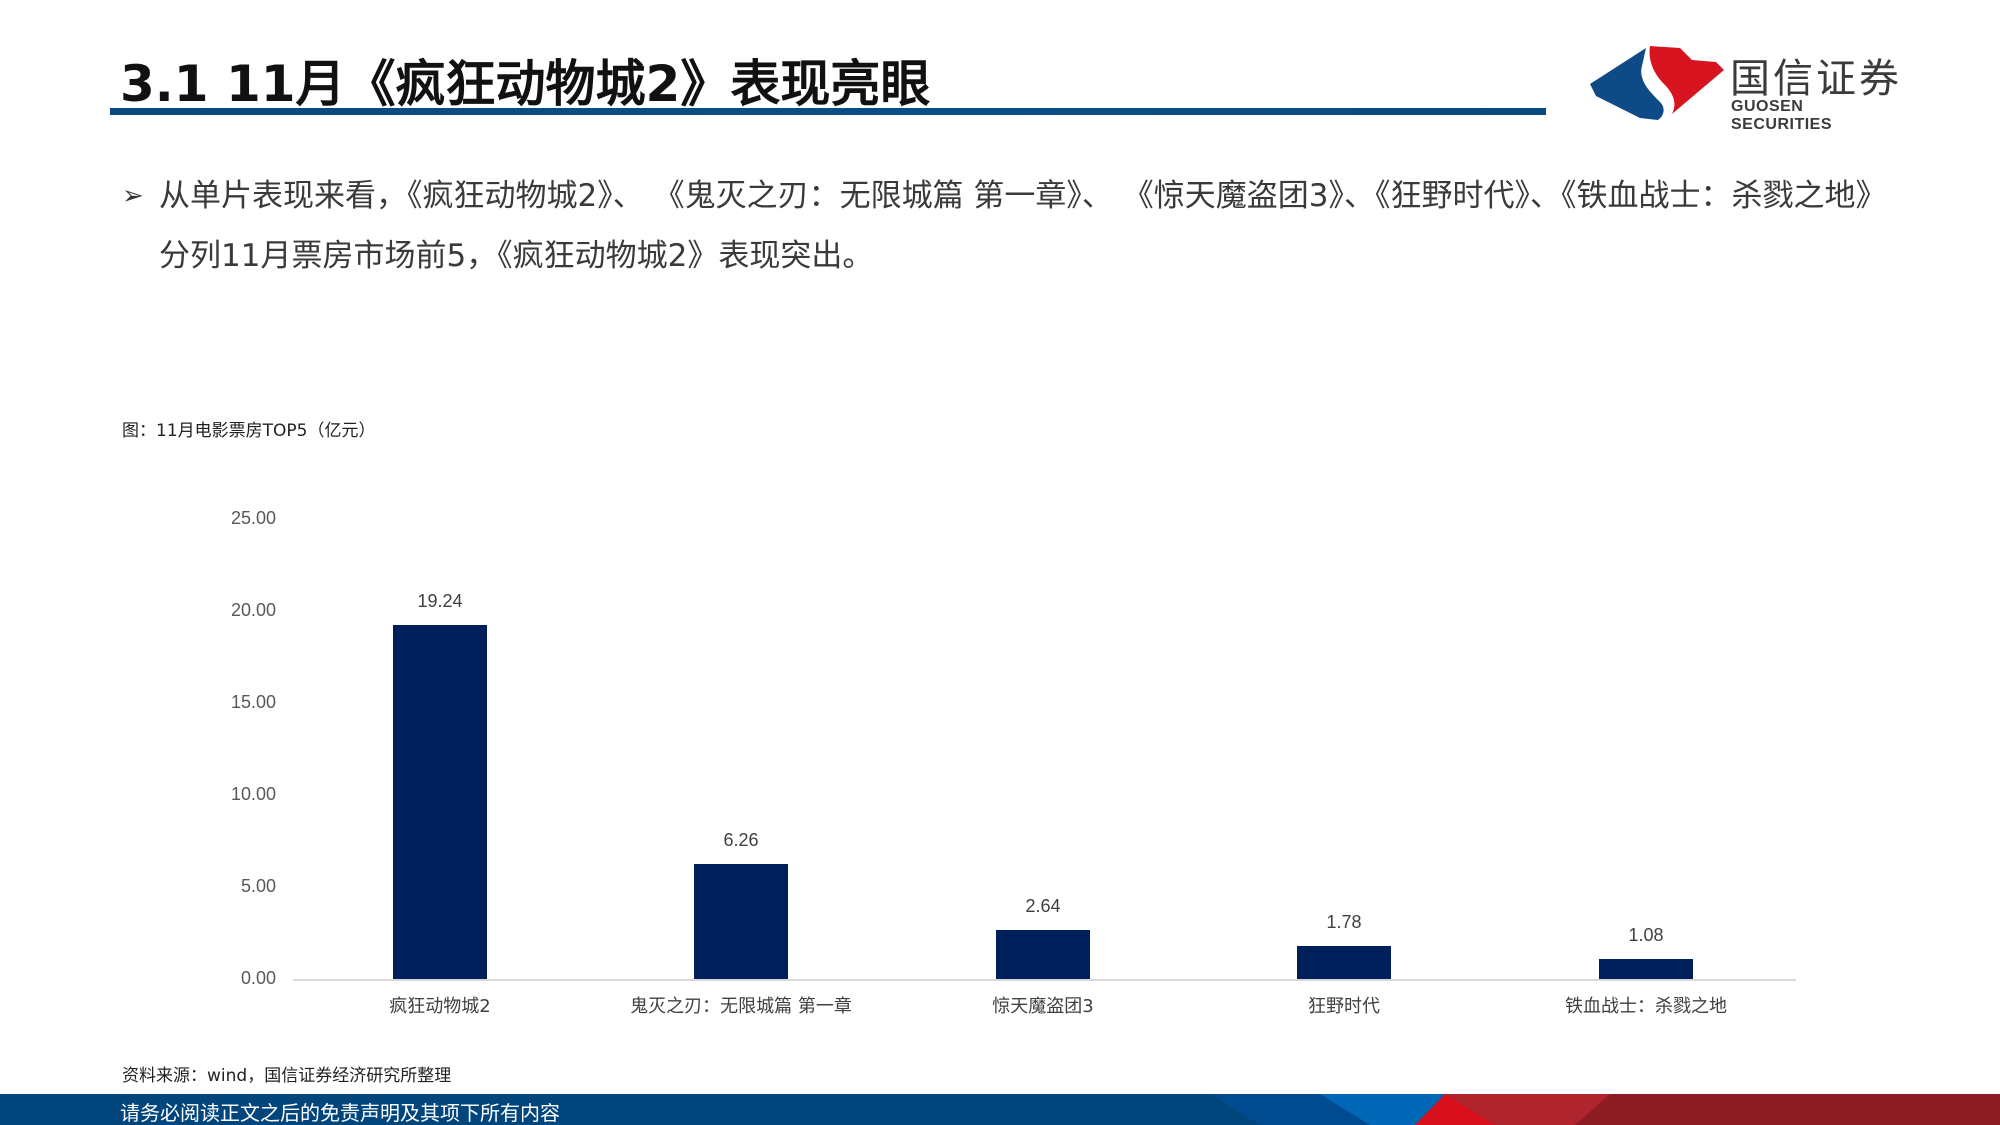 The height and width of the screenshot is (1125, 2000). Describe the element at coordinates (1782, 115) in the screenshot. I see `logo-english-name: GUOSEN SECURITIES` at that location.